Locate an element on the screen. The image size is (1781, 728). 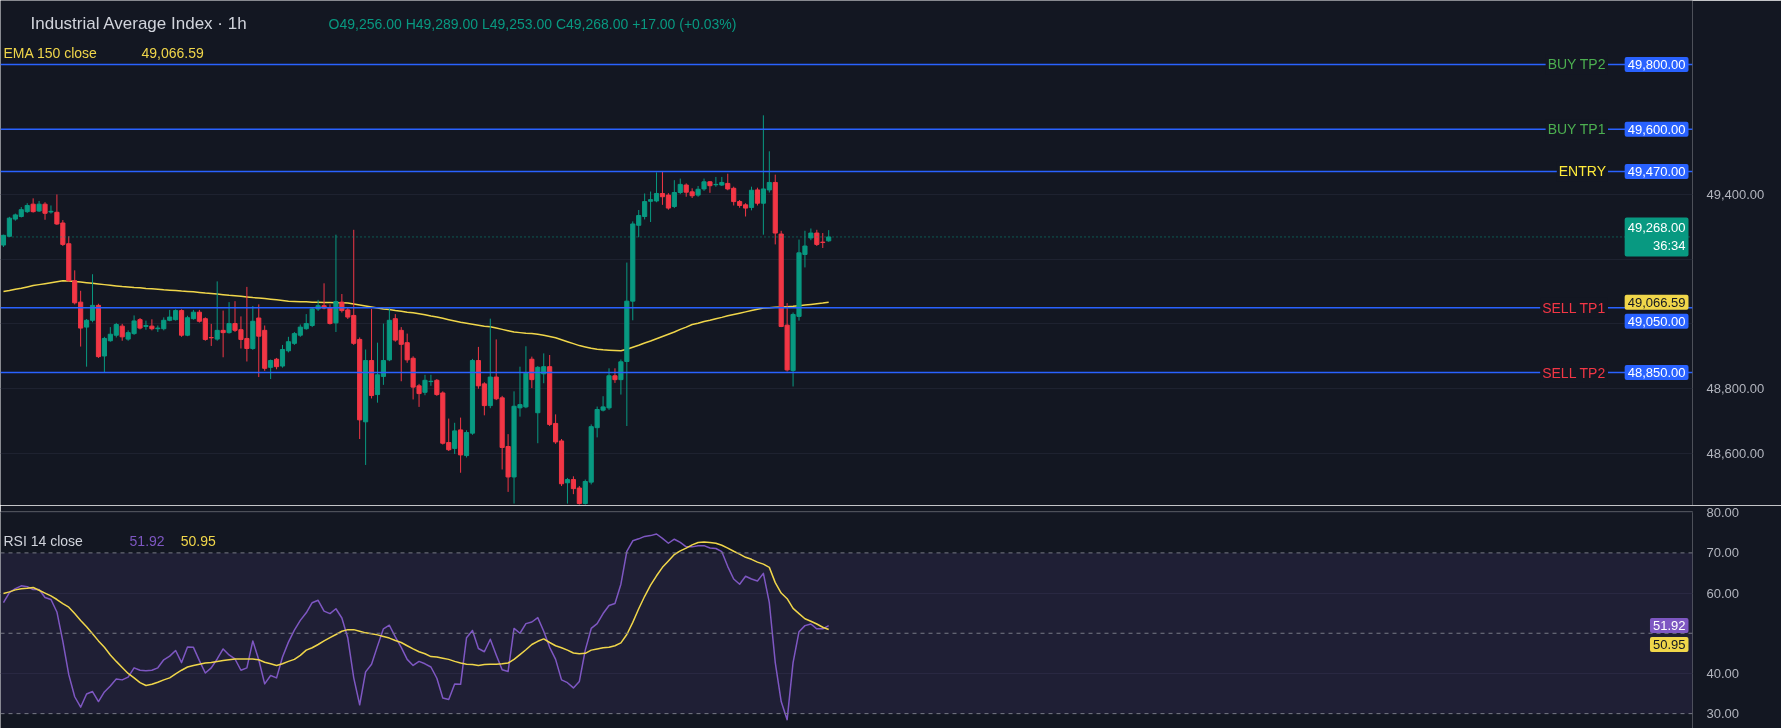
y-tick-label: 40.00 is located at coordinates (1723, 673).